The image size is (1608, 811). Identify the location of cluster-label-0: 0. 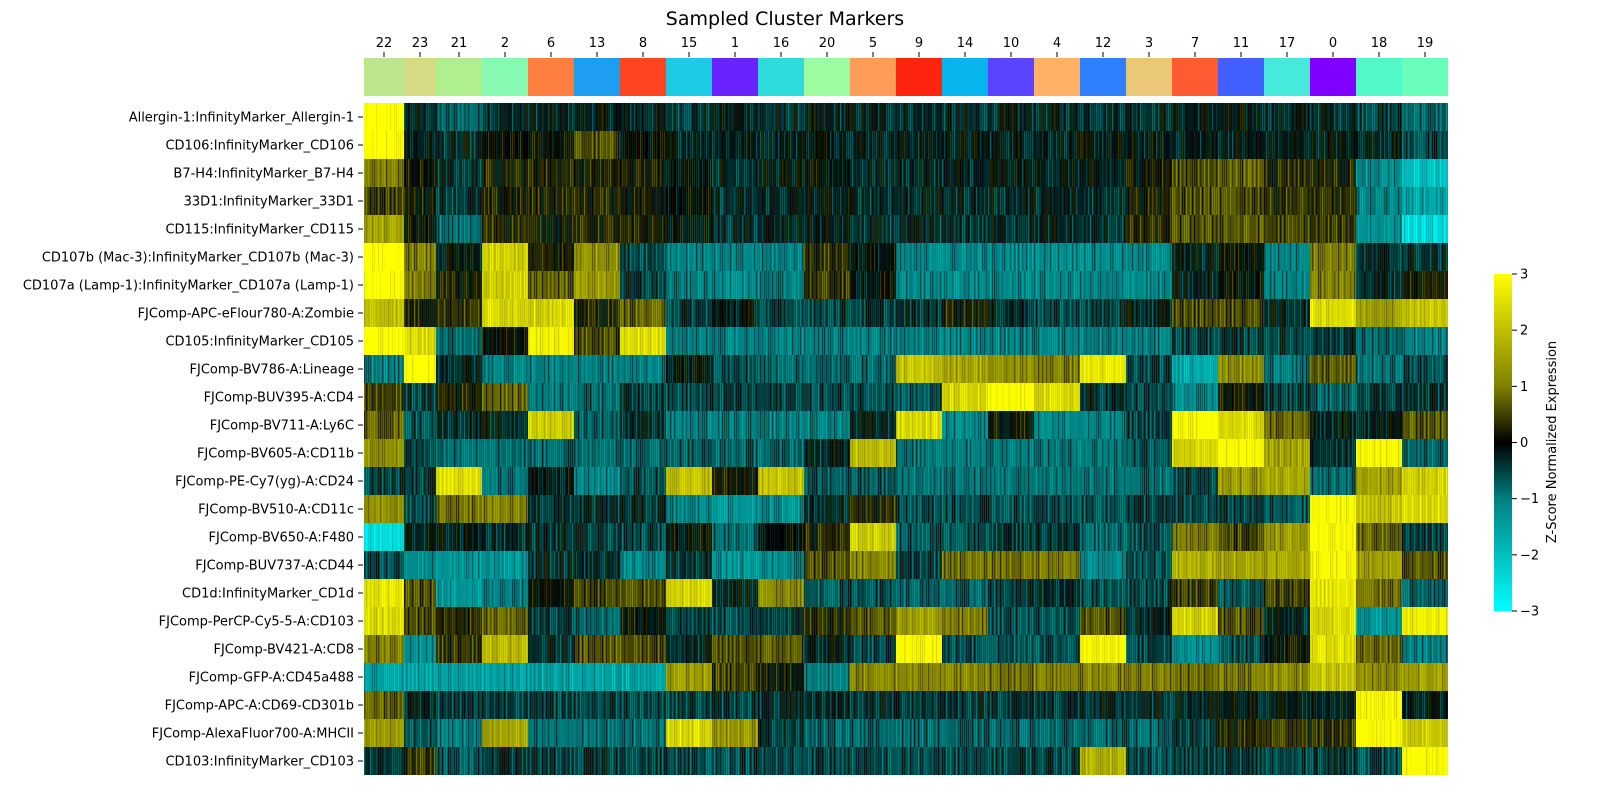
(1333, 43).